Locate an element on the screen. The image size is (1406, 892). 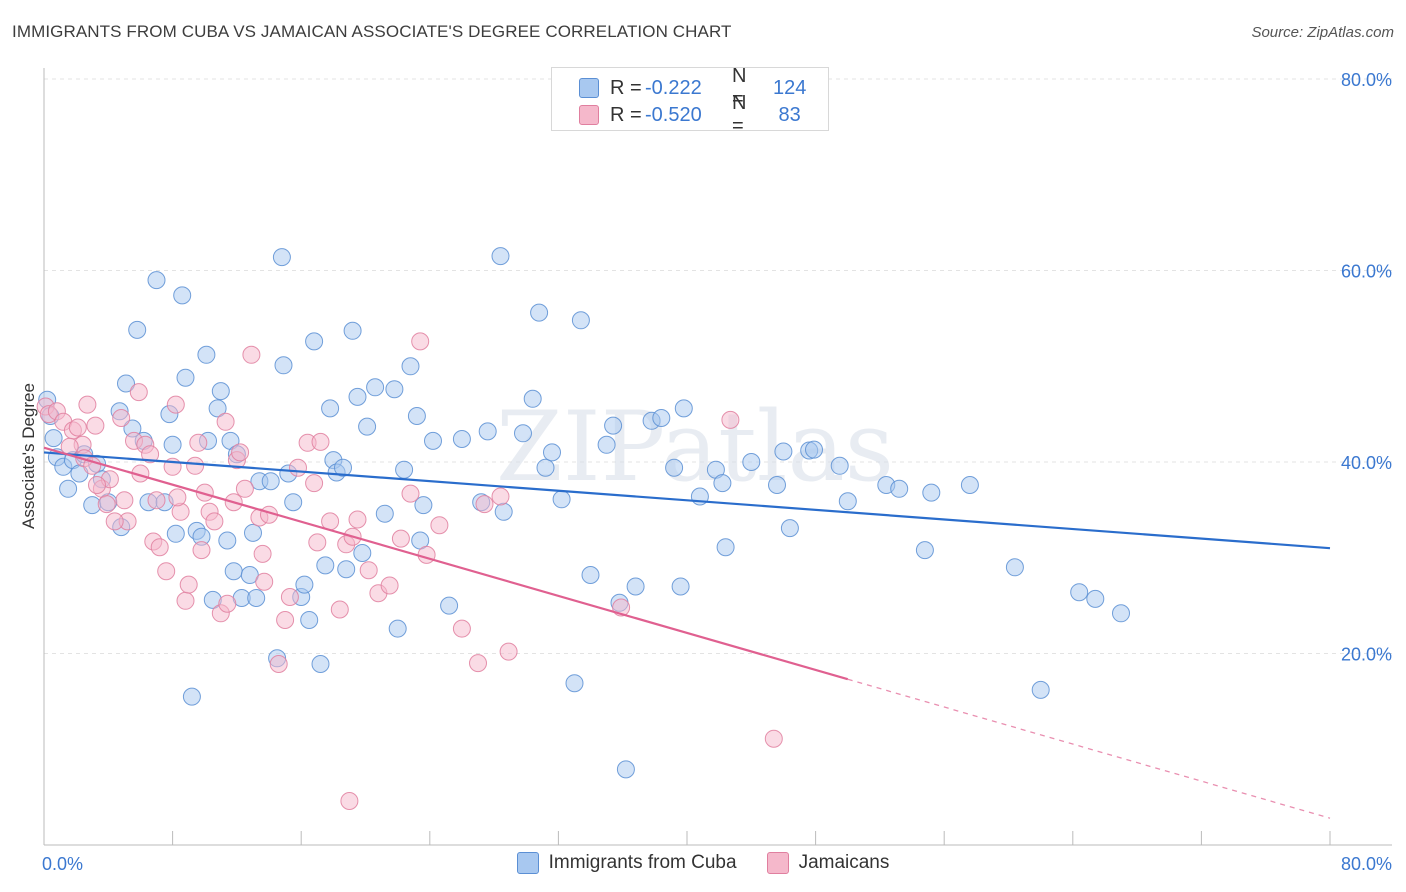
legend-item-jamaicans: Jamaicans is located at coordinates (827, 863).